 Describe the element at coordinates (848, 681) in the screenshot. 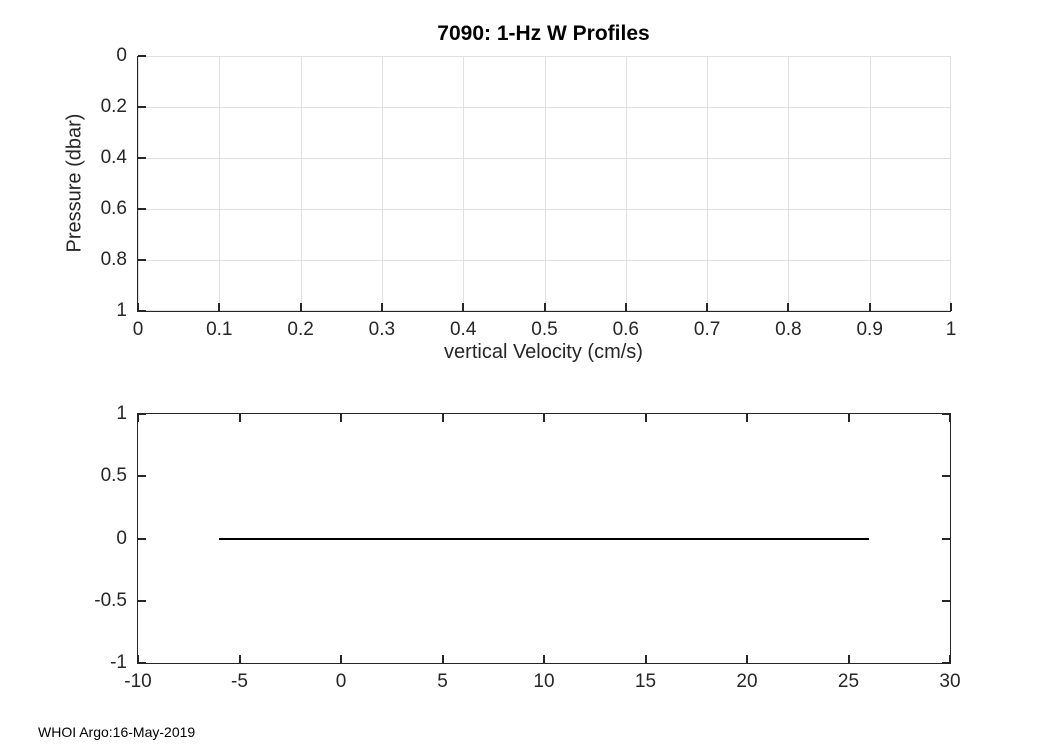

I see `x-tick-label: 25` at that location.